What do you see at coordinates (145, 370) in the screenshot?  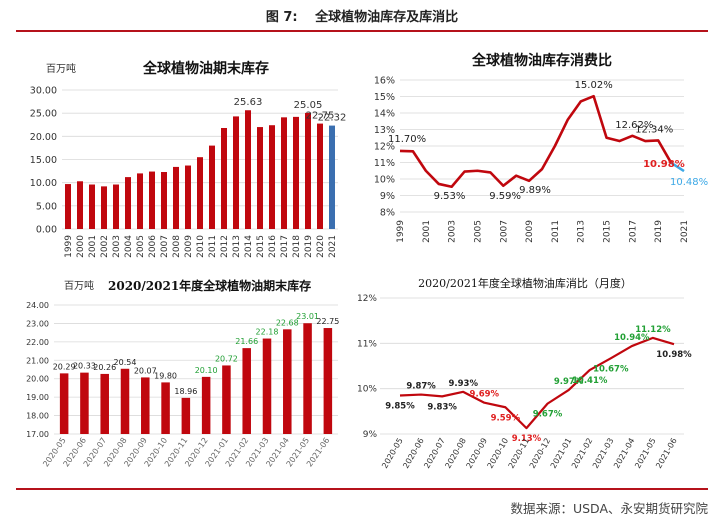 I see `data-label: 20.07` at bounding box center [145, 370].